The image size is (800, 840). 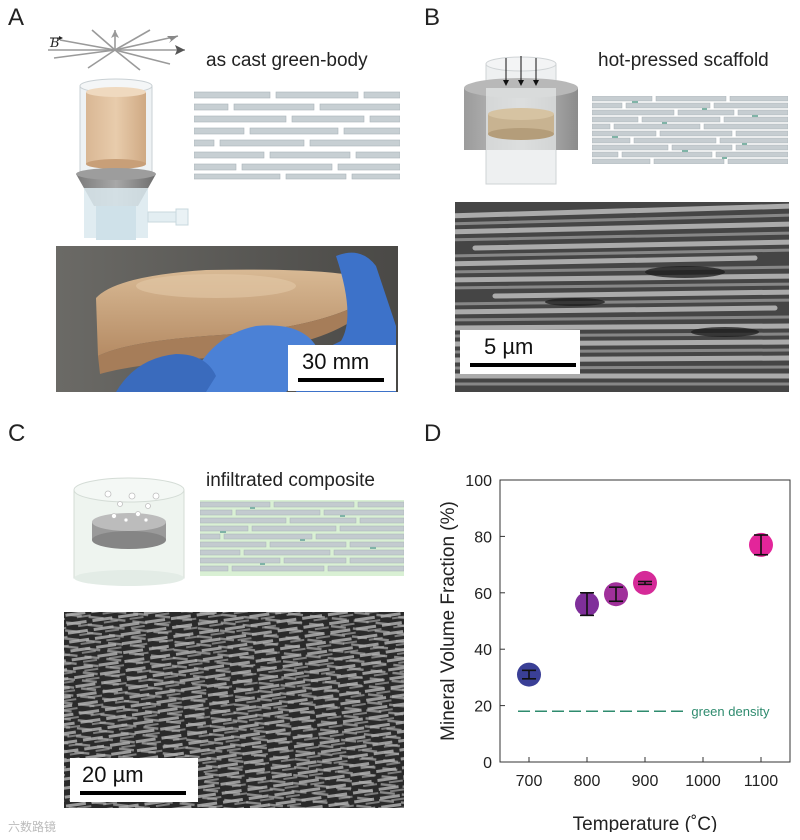 I want to click on x-axis-label: Temperature (˚C), so click(x=645, y=823).